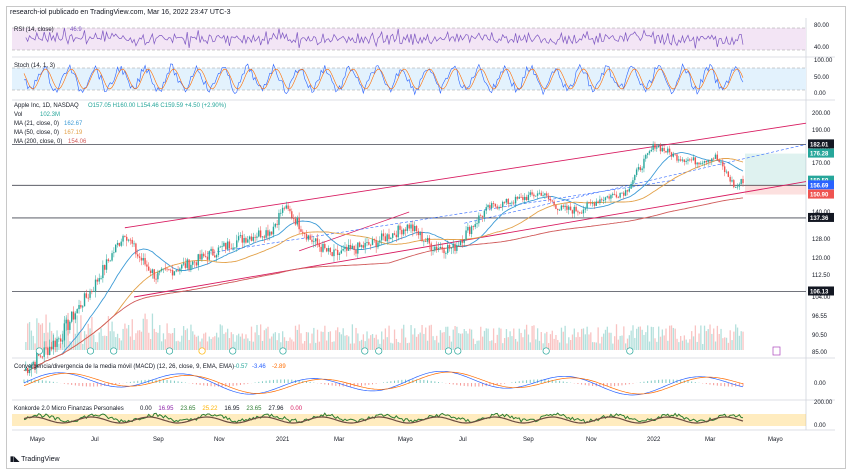  What do you see at coordinates (546, 351) in the screenshot?
I see `earnings-marker-icon` at bounding box center [546, 351].